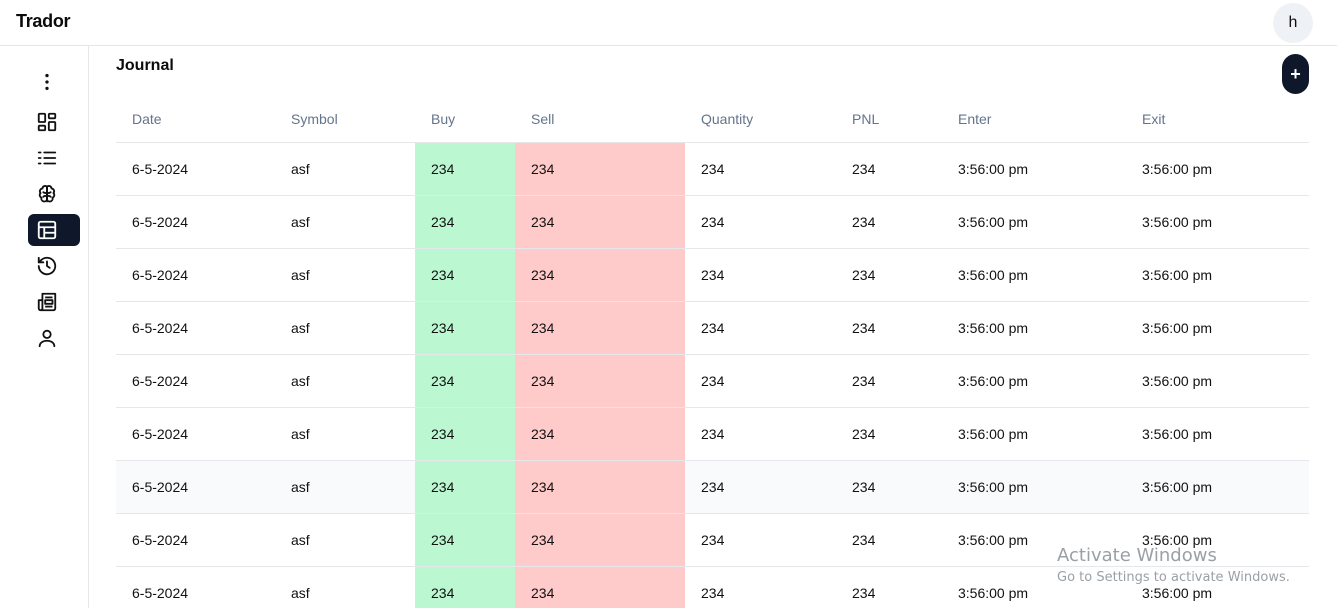  What do you see at coordinates (54, 266) in the screenshot?
I see `sidebar-item-history` at bounding box center [54, 266].